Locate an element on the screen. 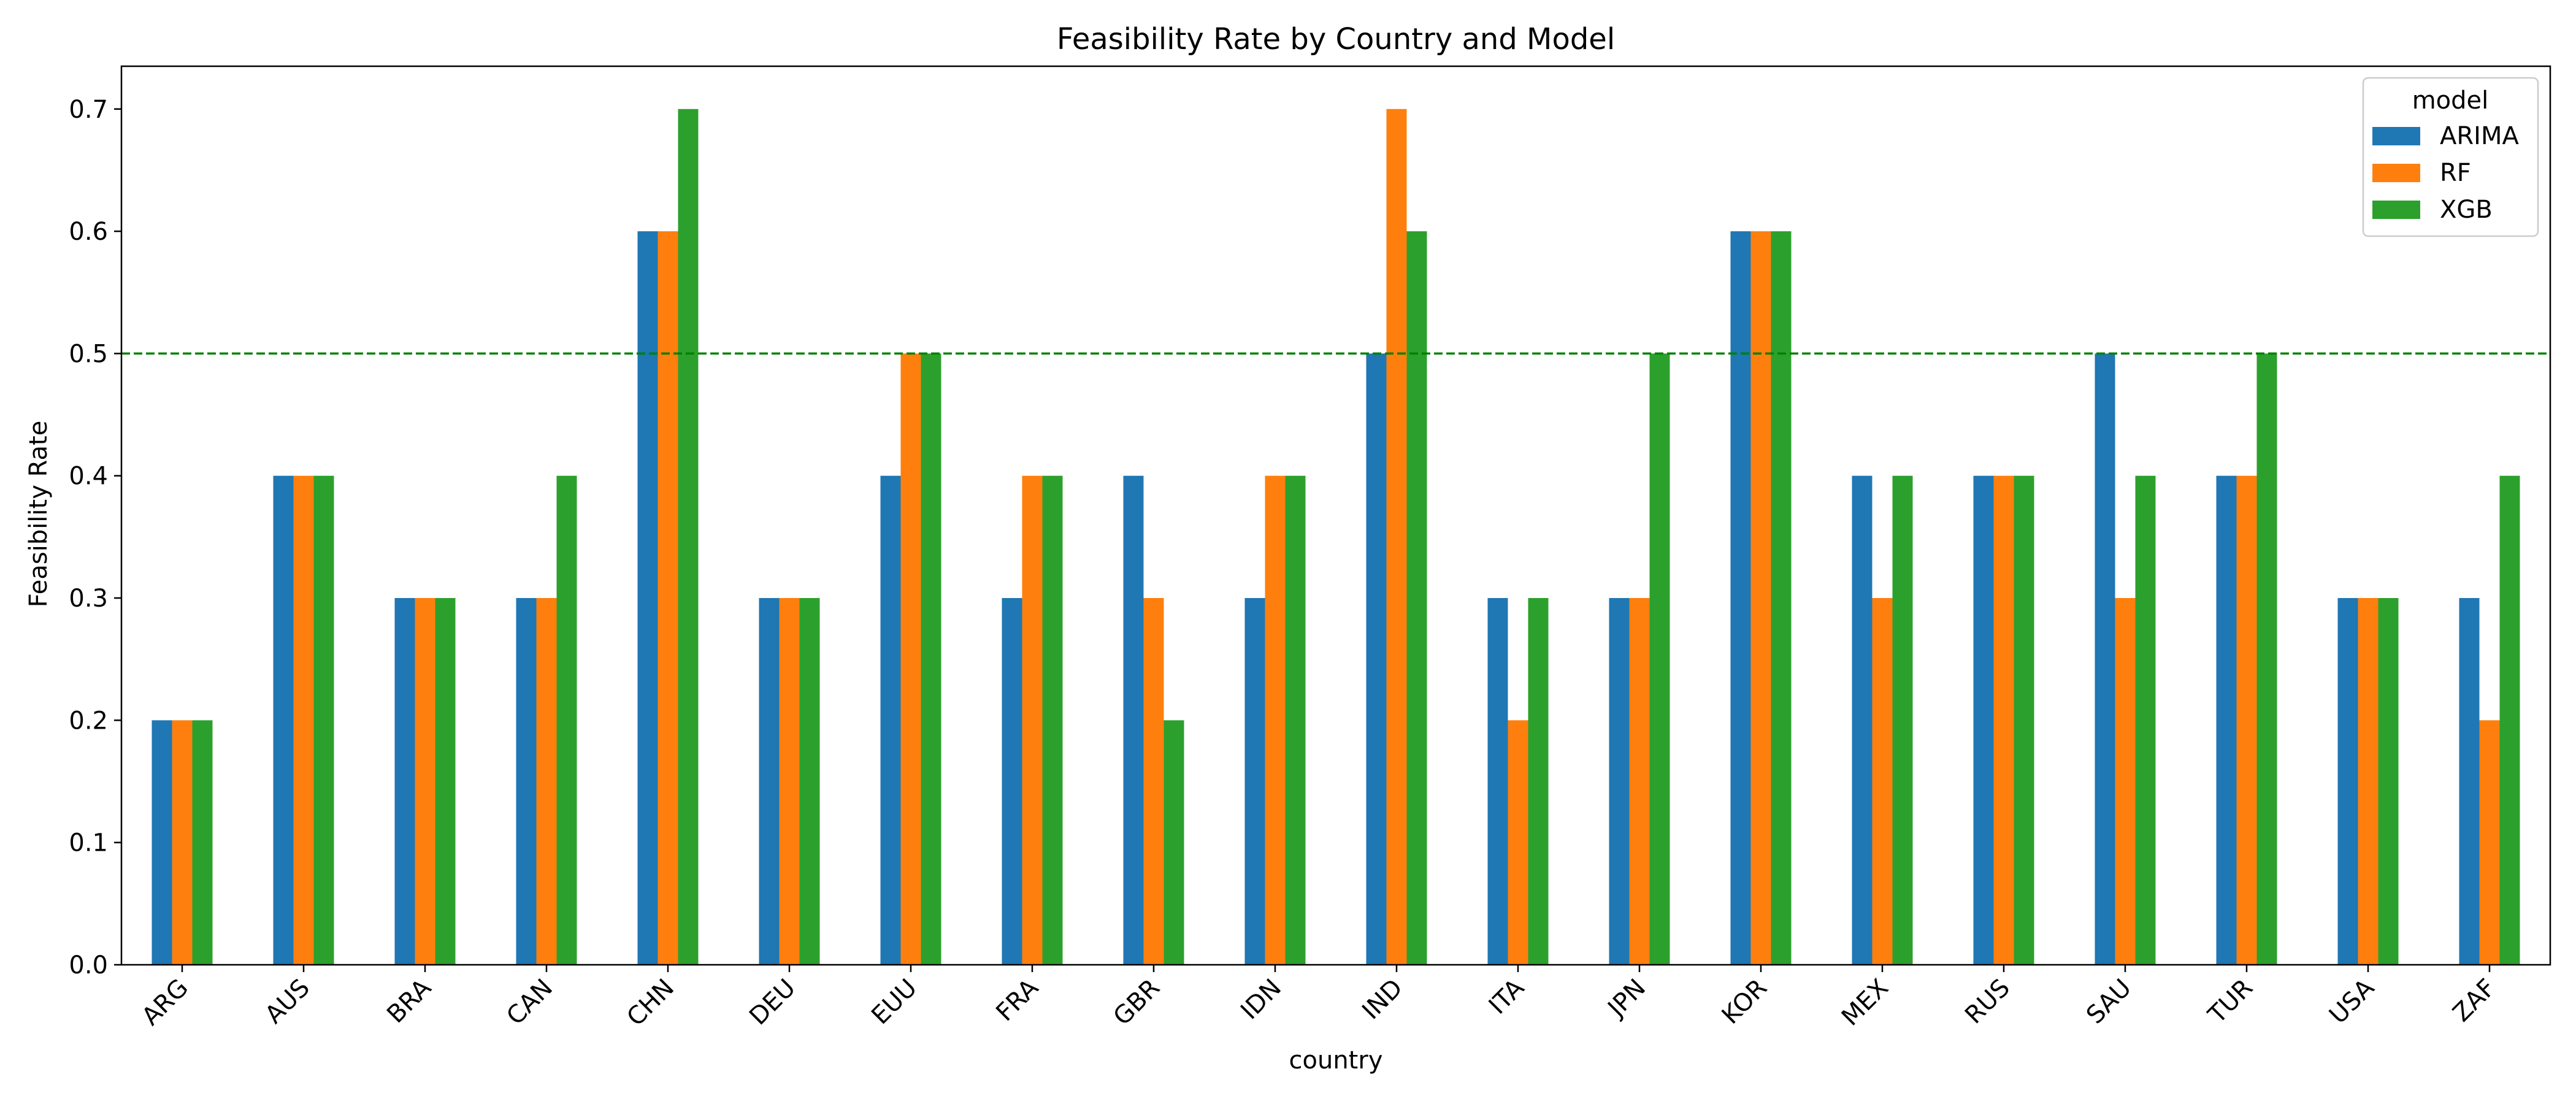 This screenshot has height=1104, width=2576. bar-xgb-ind is located at coordinates (1416, 598).